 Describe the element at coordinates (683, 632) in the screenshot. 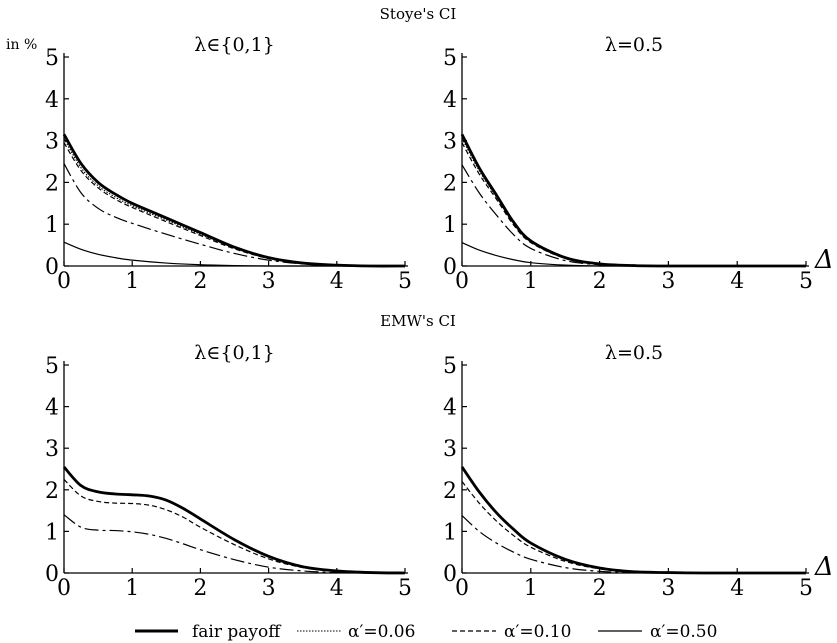

I see `legend-label-alpha-050: α′=0.50` at that location.